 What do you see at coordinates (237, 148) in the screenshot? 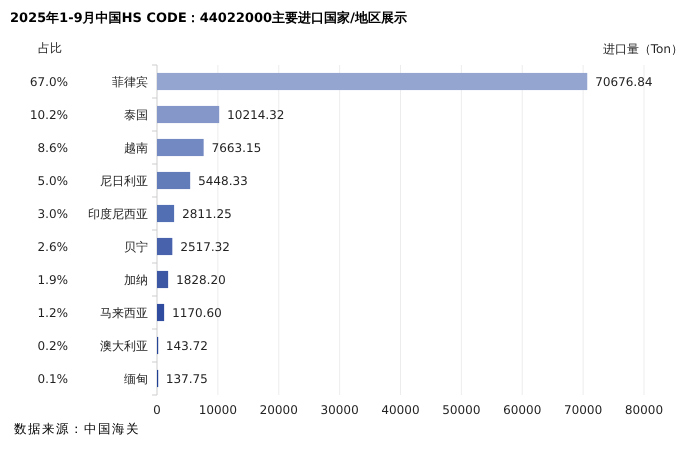
I see `data-label: 7663.15` at bounding box center [237, 148].